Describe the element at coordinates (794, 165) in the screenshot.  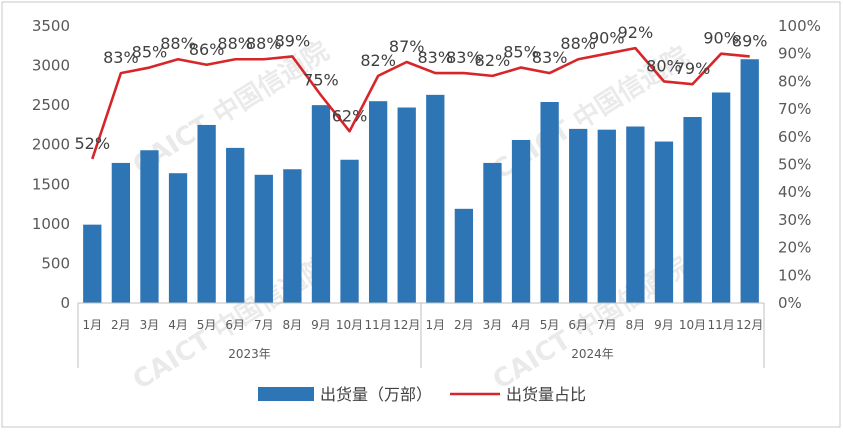
I see `y-right-tick-label: 50%` at that location.